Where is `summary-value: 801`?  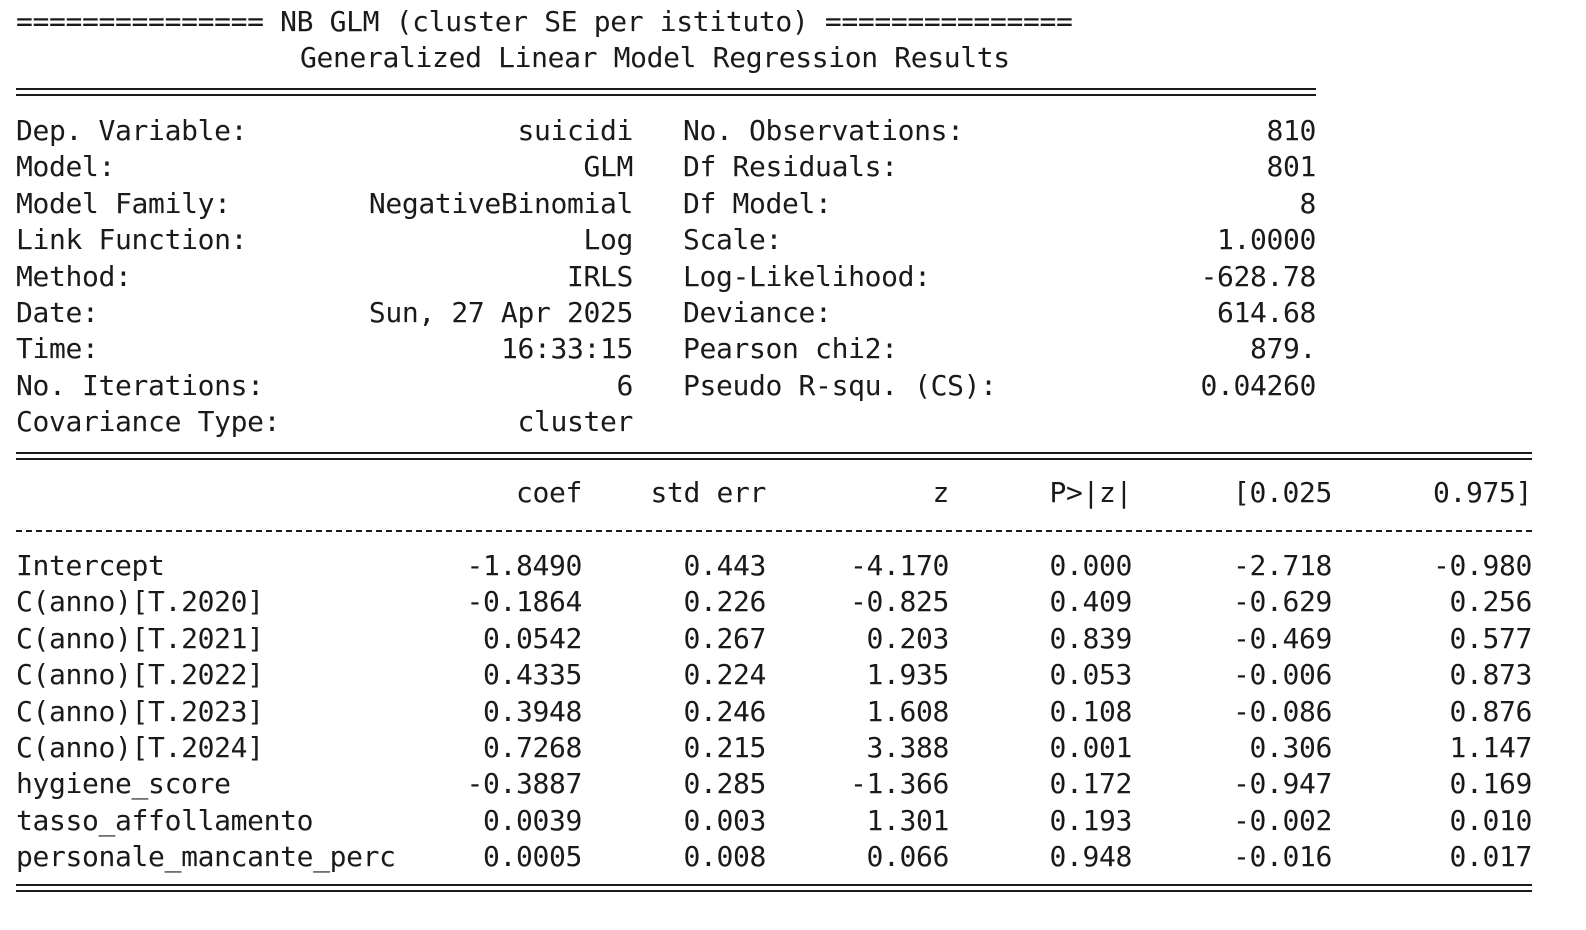
summary-value: 801 is located at coordinates (1291, 167).